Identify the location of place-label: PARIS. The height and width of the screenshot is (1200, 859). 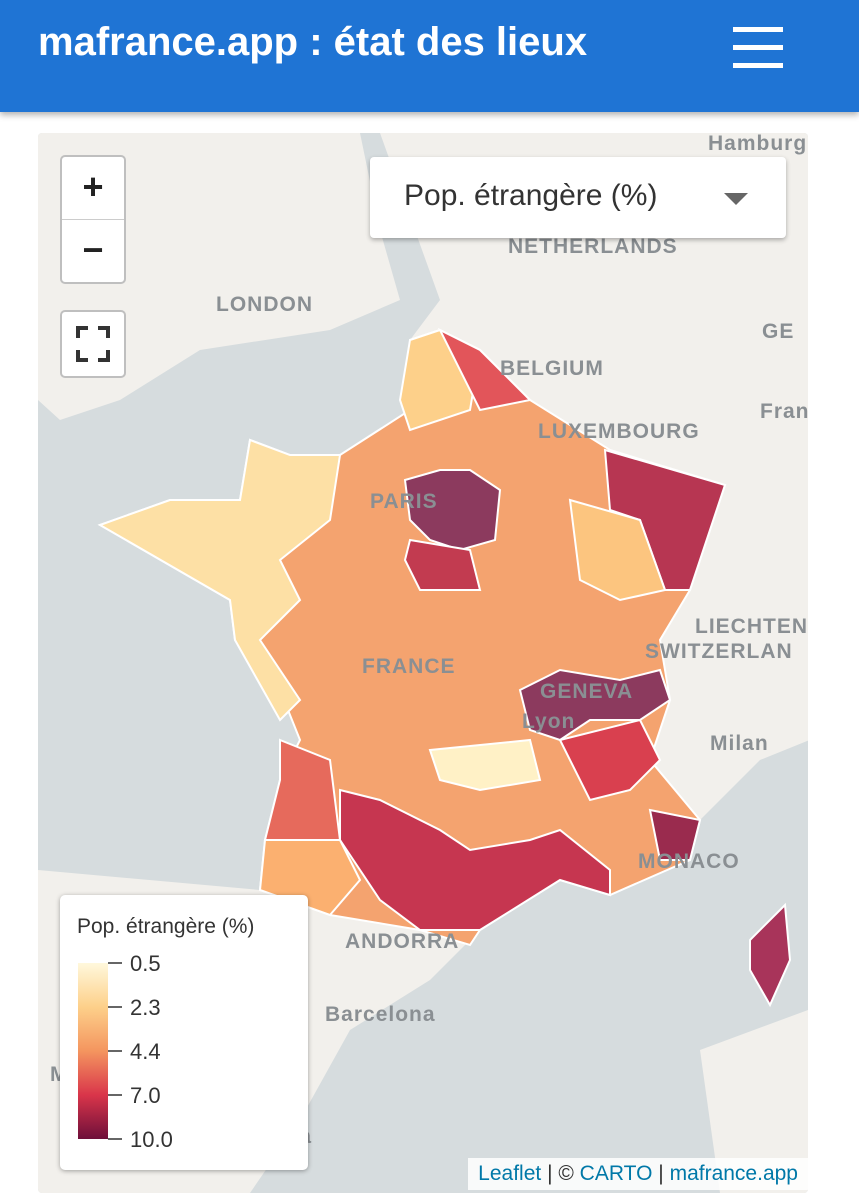
(404, 501).